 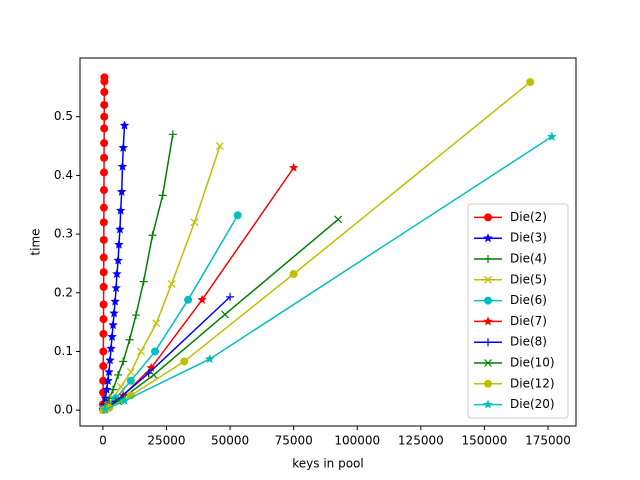 What do you see at coordinates (528, 259) in the screenshot?
I see `legend-label: Die(4)` at bounding box center [528, 259].